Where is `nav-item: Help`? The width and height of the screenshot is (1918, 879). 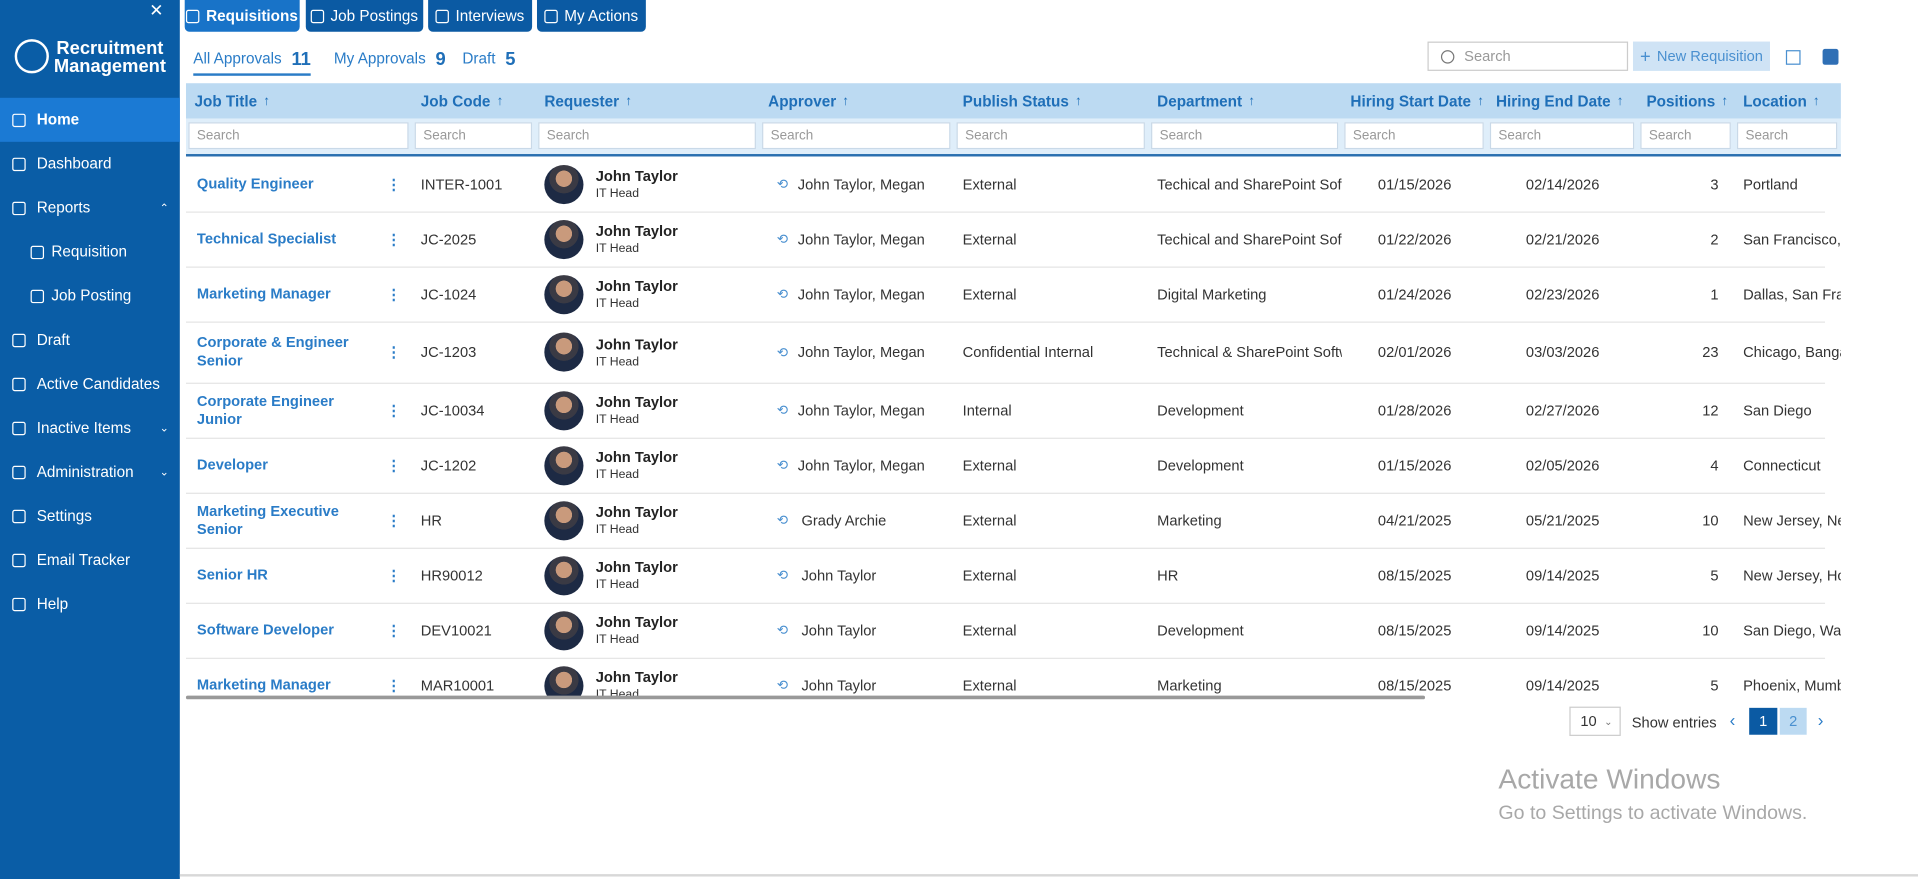
nav-item: Help is located at coordinates (90, 604).